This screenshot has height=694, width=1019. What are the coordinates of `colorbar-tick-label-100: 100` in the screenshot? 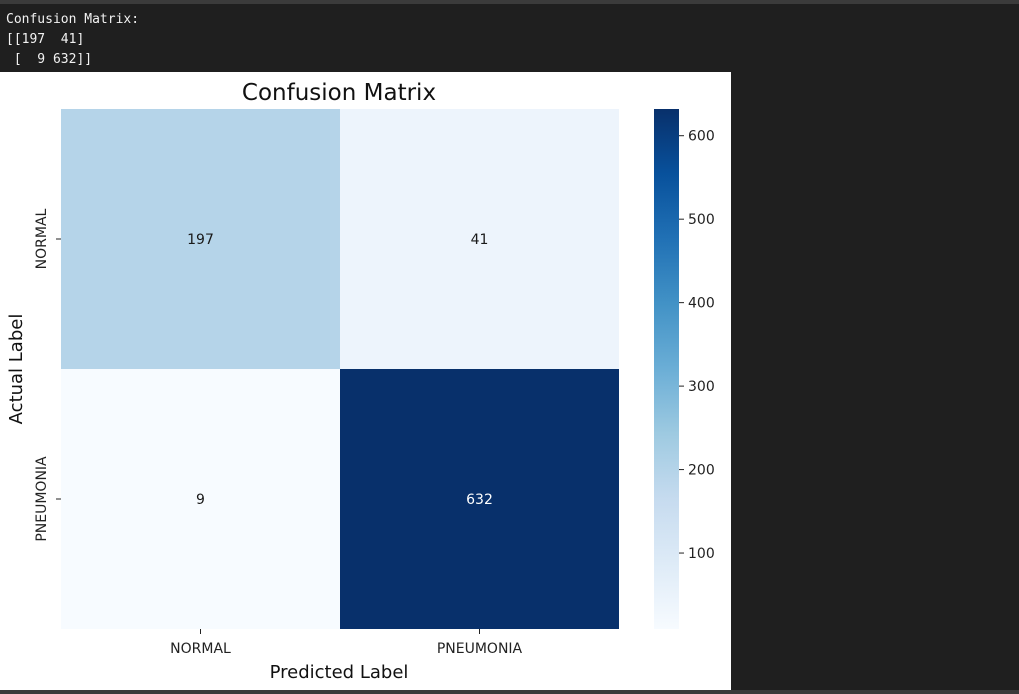 It's located at (701, 554).